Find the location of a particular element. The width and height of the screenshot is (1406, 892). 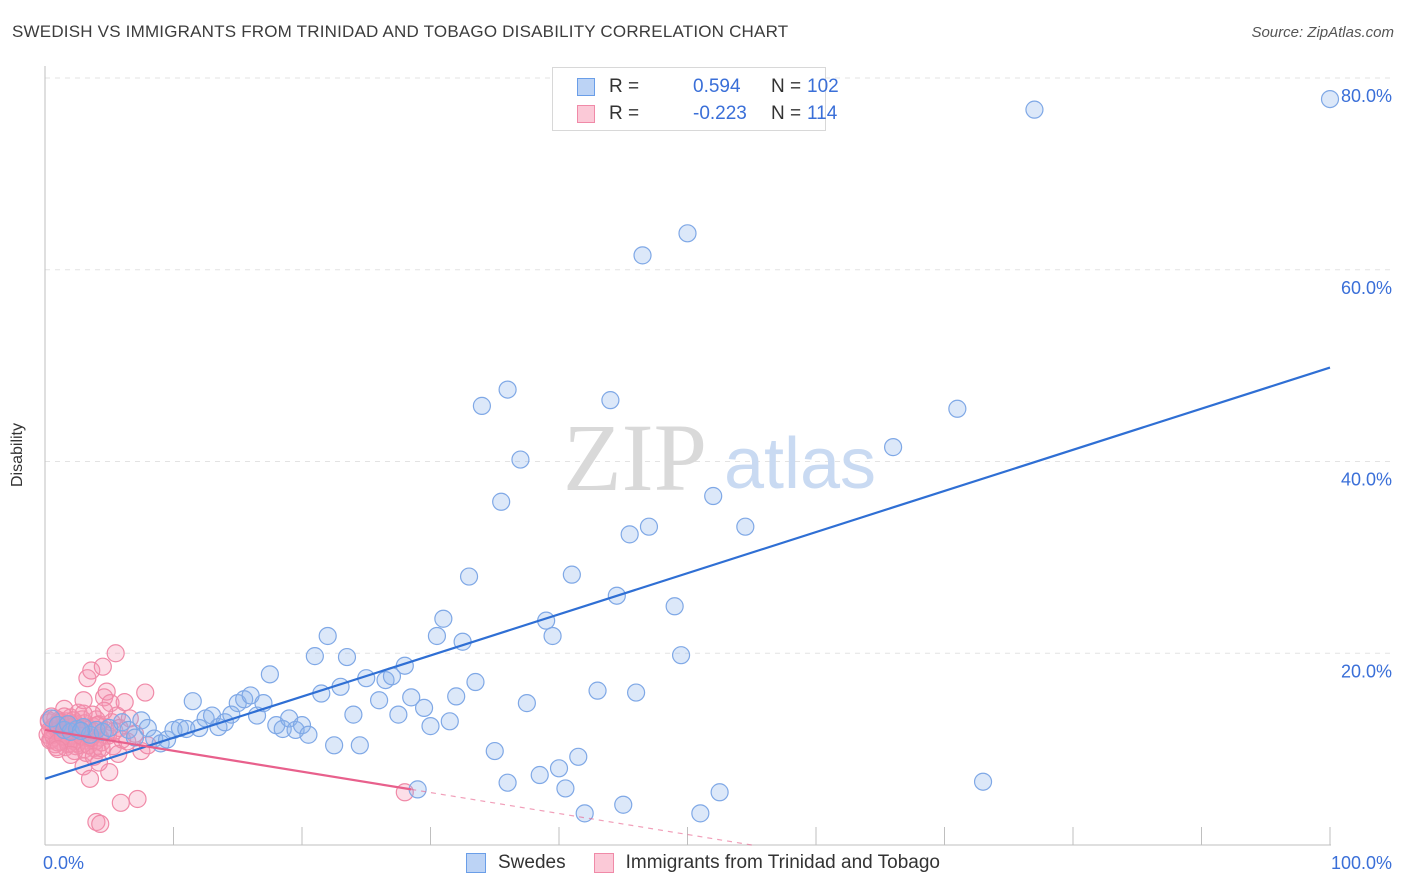

legend-label-immigrants: Immigrants from Trinidad and Tobago is located at coordinates (782, 862).